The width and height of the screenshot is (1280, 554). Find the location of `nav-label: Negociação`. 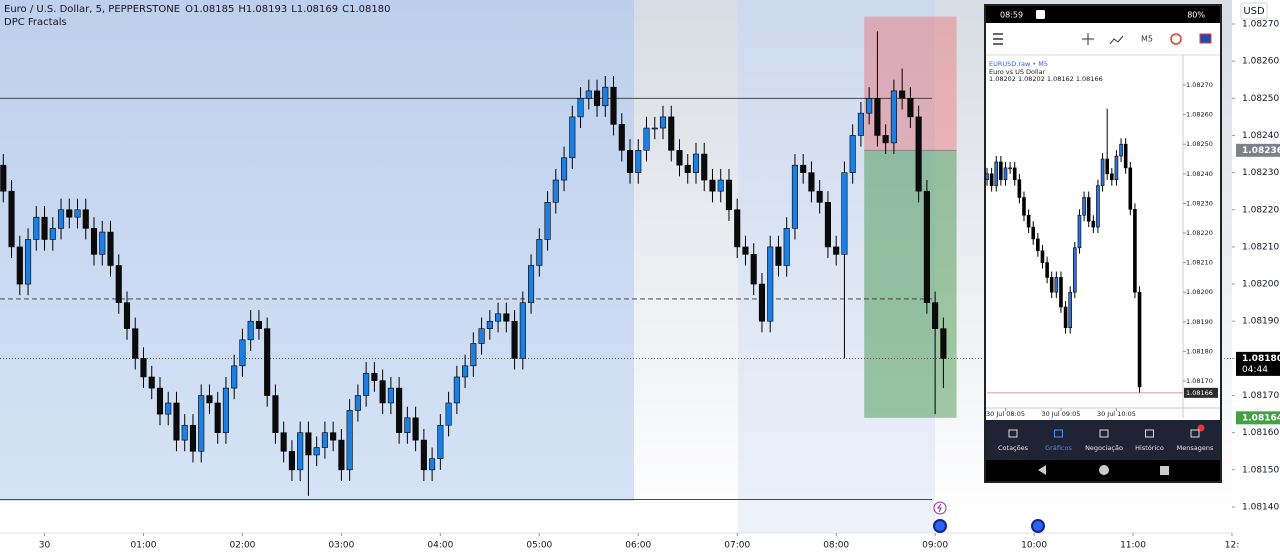

nav-label: Negociação is located at coordinates (1104, 448).